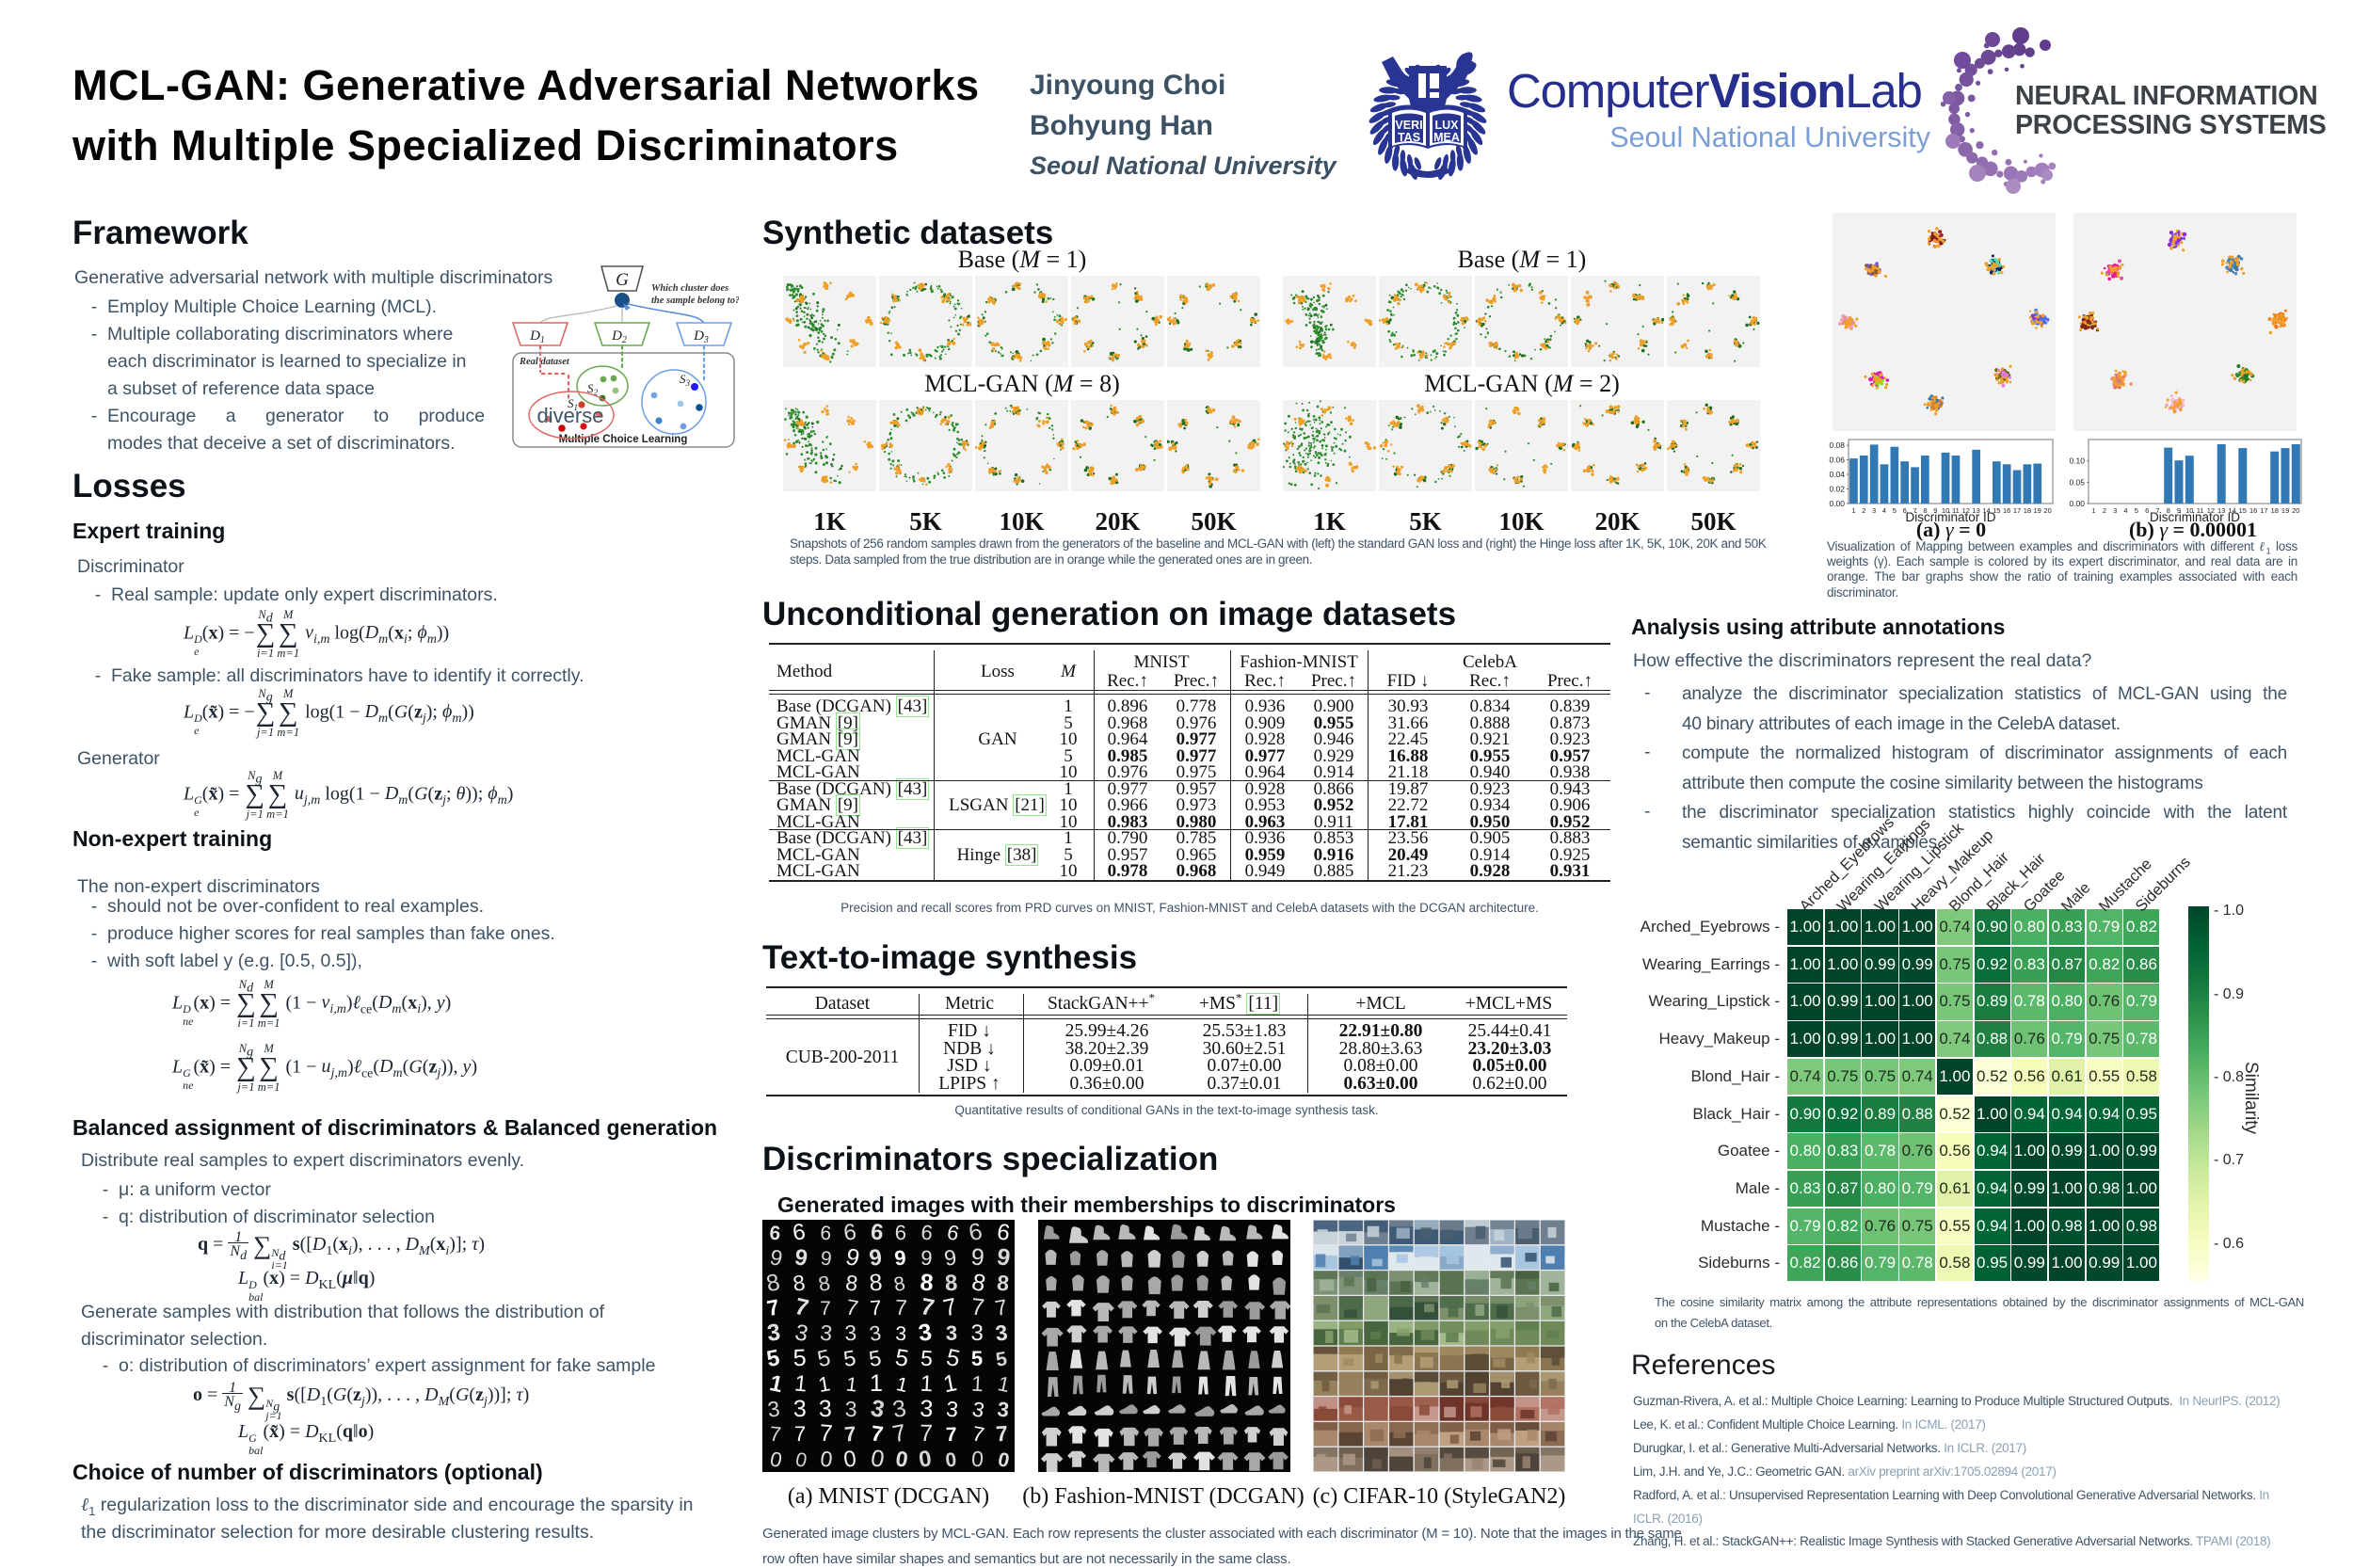 The height and width of the screenshot is (1568, 2353). Describe the element at coordinates (2104, 510) in the screenshot. I see `svg-text: 2` at that location.